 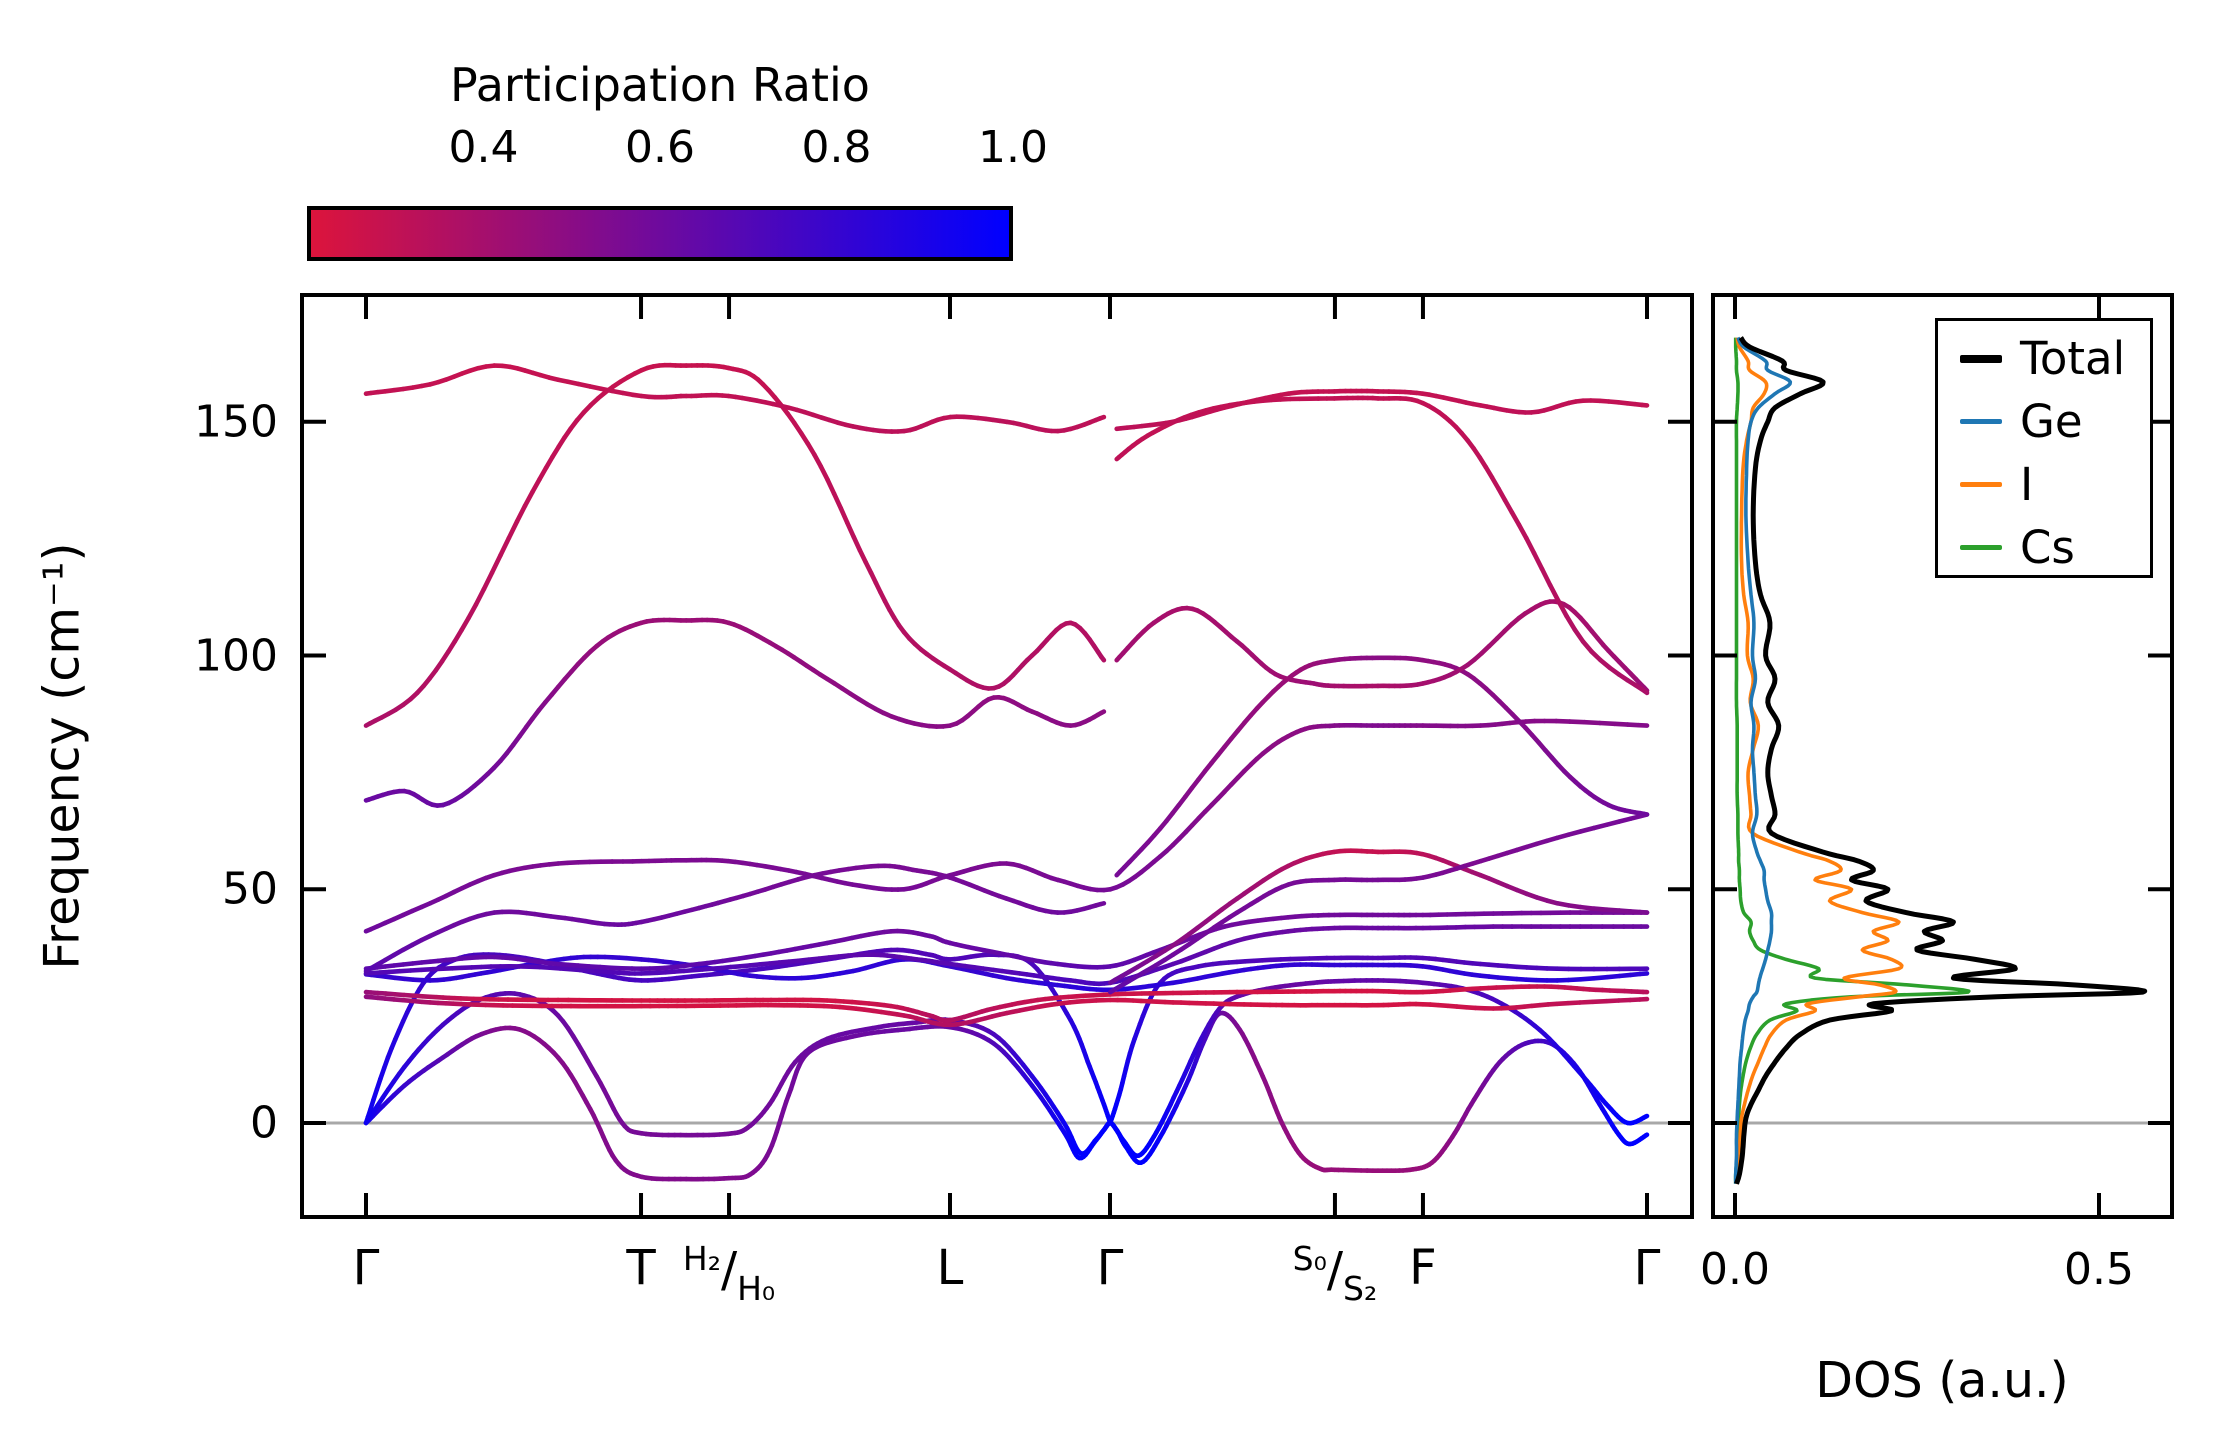 What do you see at coordinates (2051, 421) in the screenshot?
I see `legend-label-ge: Ge` at bounding box center [2051, 421].